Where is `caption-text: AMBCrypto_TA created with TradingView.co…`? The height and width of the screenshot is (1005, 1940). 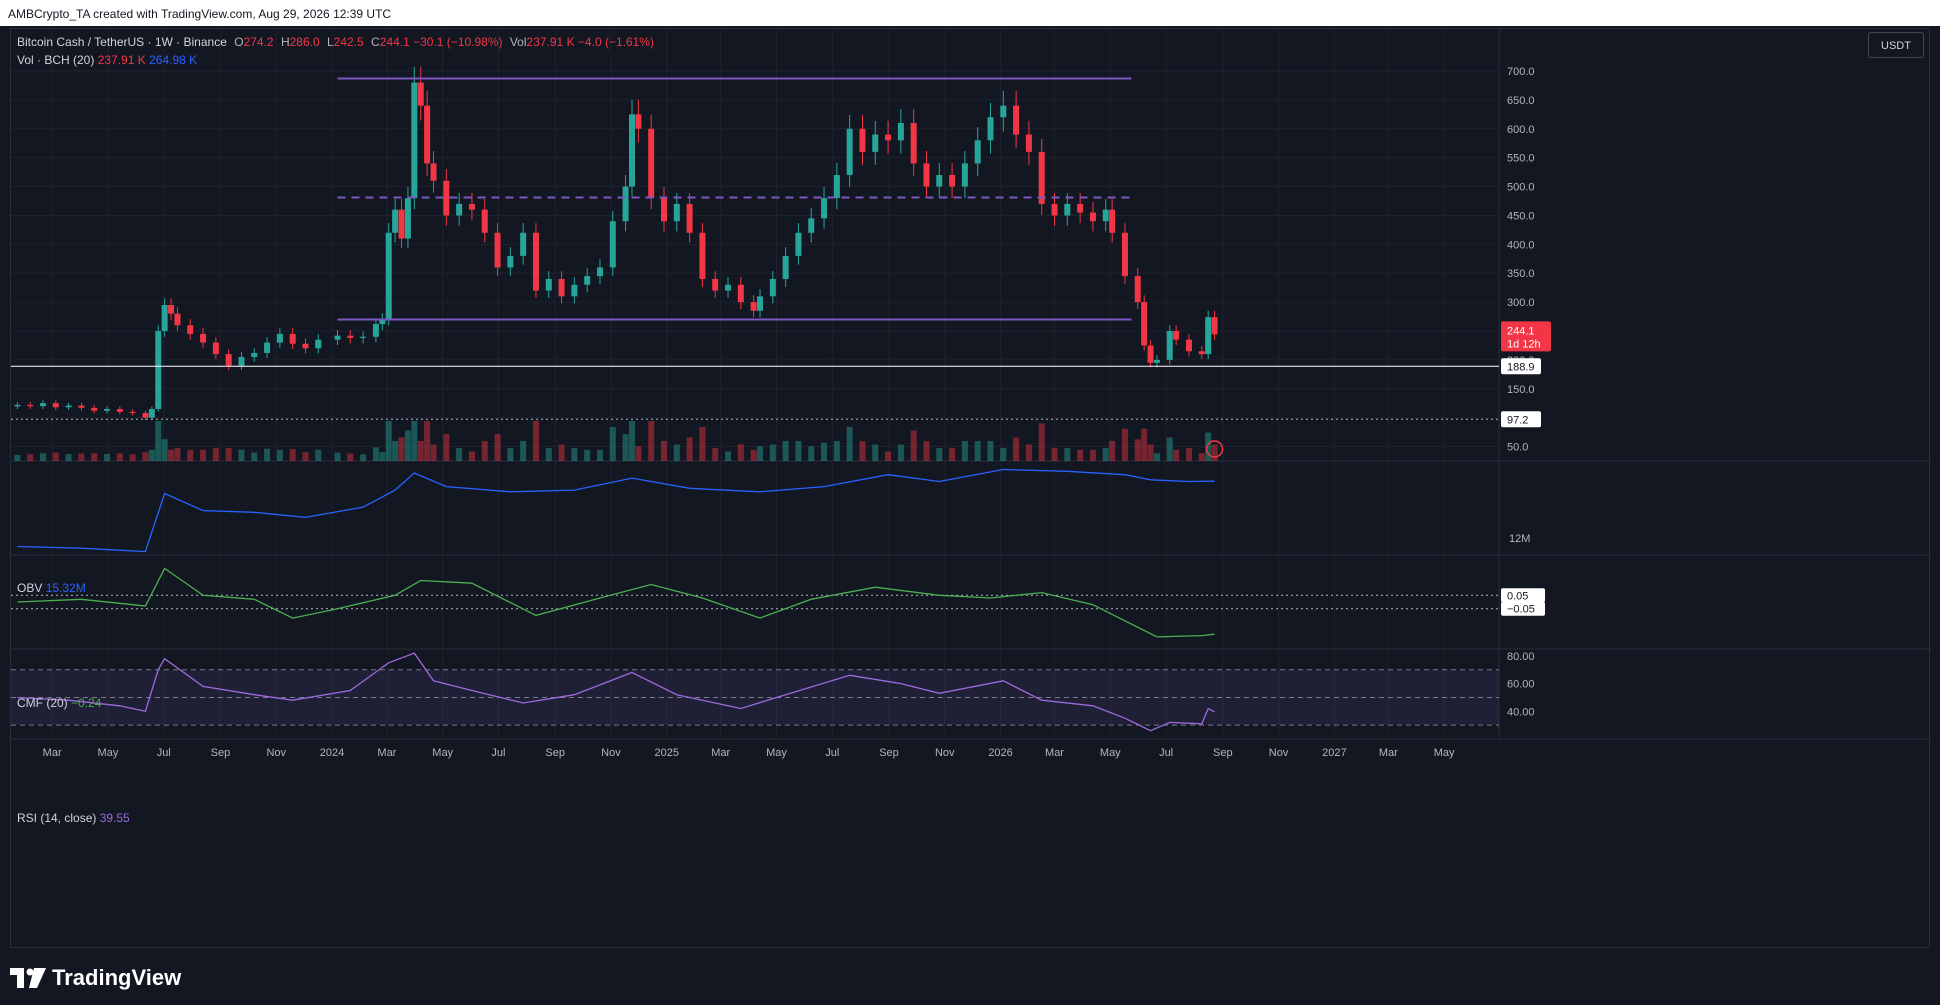 caption-text: AMBCrypto_TA created with TradingView.co… is located at coordinates (200, 14).